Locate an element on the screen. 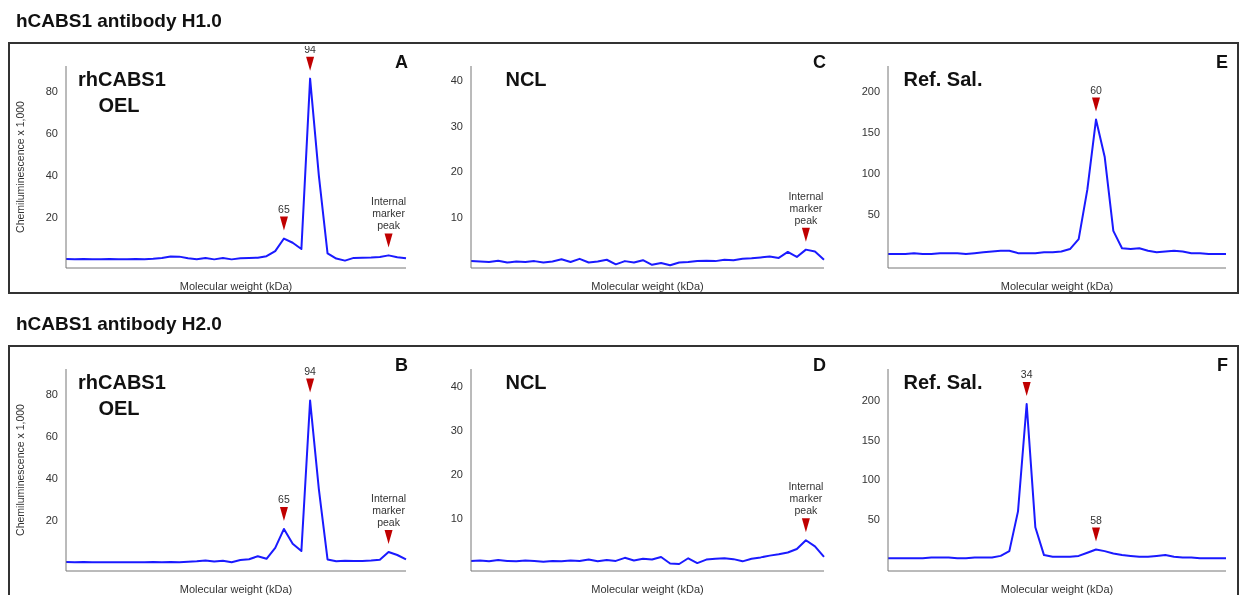  annotation: 34 is located at coordinates (1026, 373).